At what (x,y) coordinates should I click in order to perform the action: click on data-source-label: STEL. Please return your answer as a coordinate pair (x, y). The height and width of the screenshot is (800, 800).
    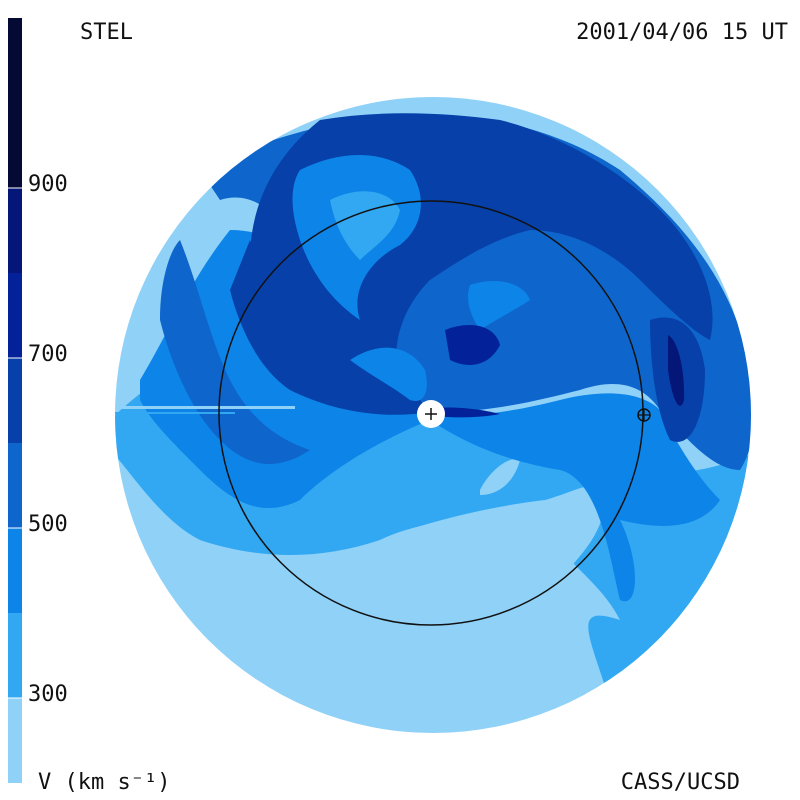
    Looking at the image, I should click on (106, 32).